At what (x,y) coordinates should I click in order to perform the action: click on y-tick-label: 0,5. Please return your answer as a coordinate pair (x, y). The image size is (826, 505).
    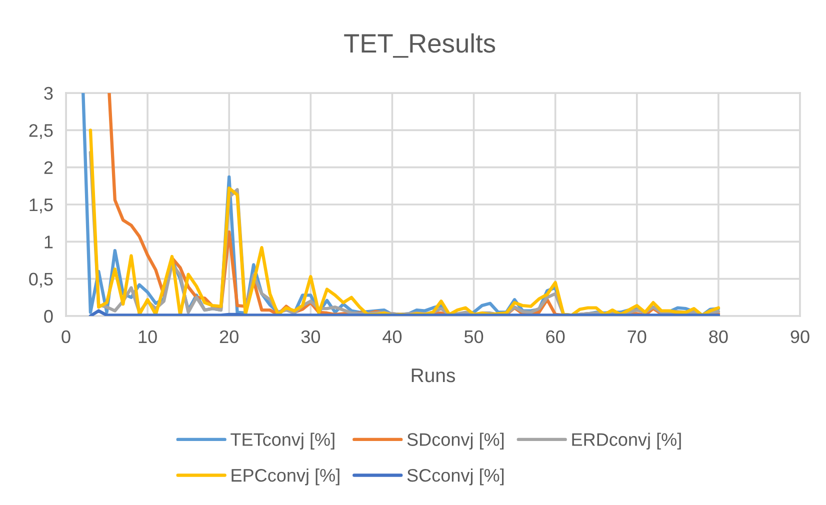
    Looking at the image, I should click on (41, 280).